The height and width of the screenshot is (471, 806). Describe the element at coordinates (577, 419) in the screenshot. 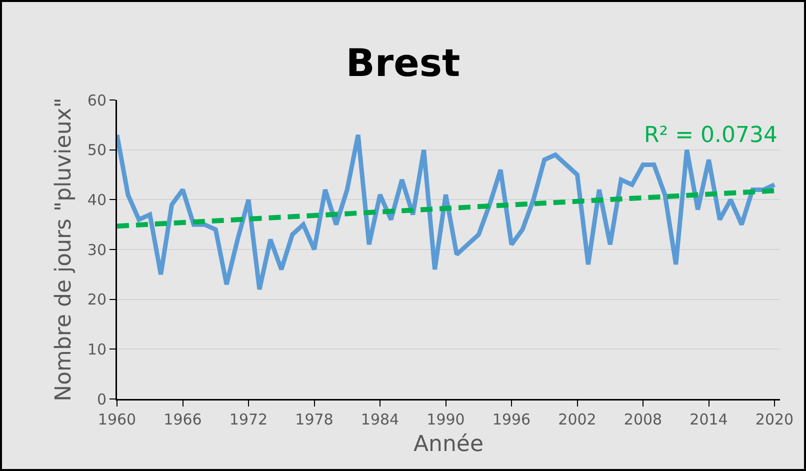

I see `x-tick-label: 2002` at that location.